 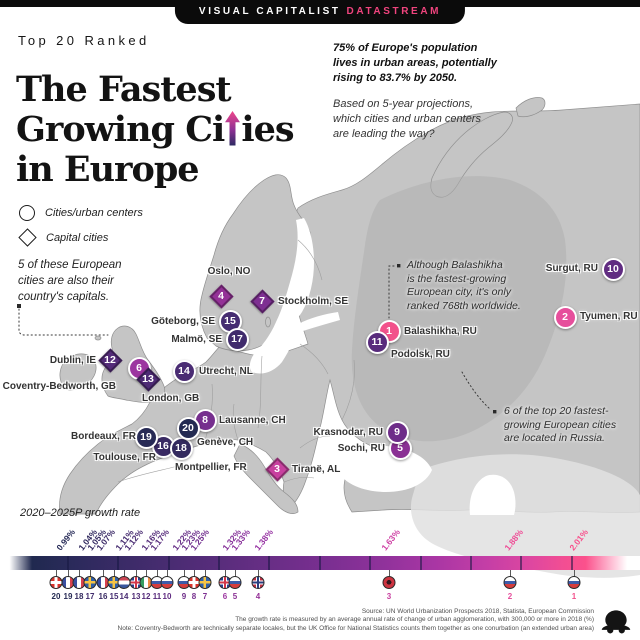 What do you see at coordinates (27, 237) in the screenshot?
I see `diamond-marker-icon` at bounding box center [27, 237].